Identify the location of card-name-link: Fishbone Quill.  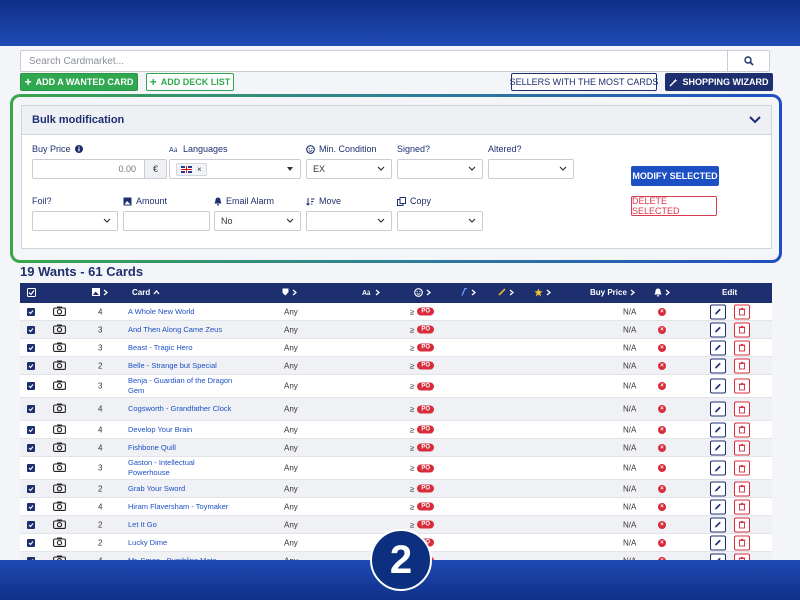
(152, 447).